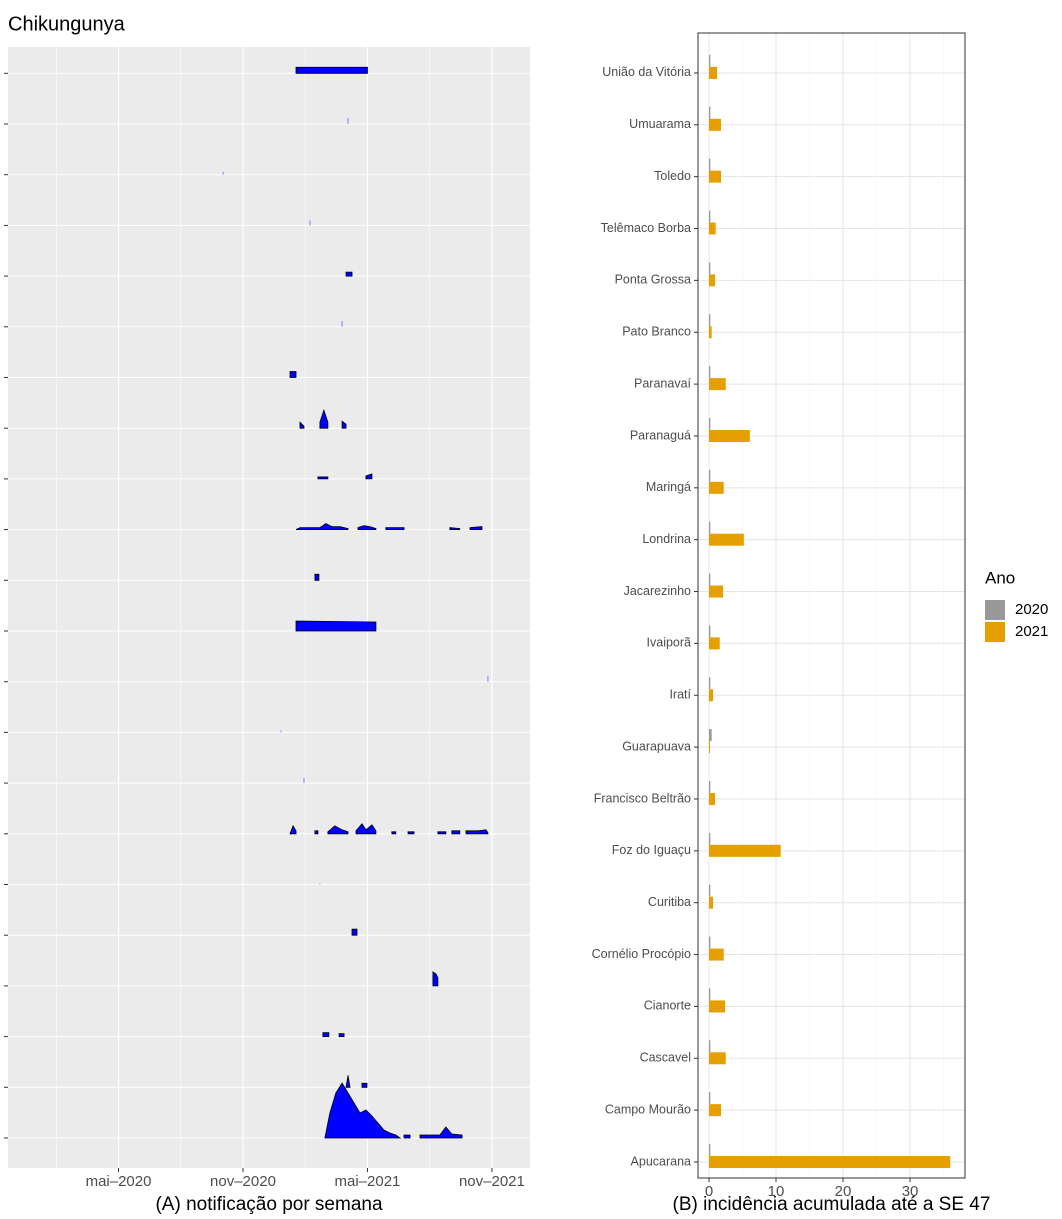 This screenshot has width=1062, height=1219. I want to click on x-tick-label: nov–2021, so click(492, 1181).